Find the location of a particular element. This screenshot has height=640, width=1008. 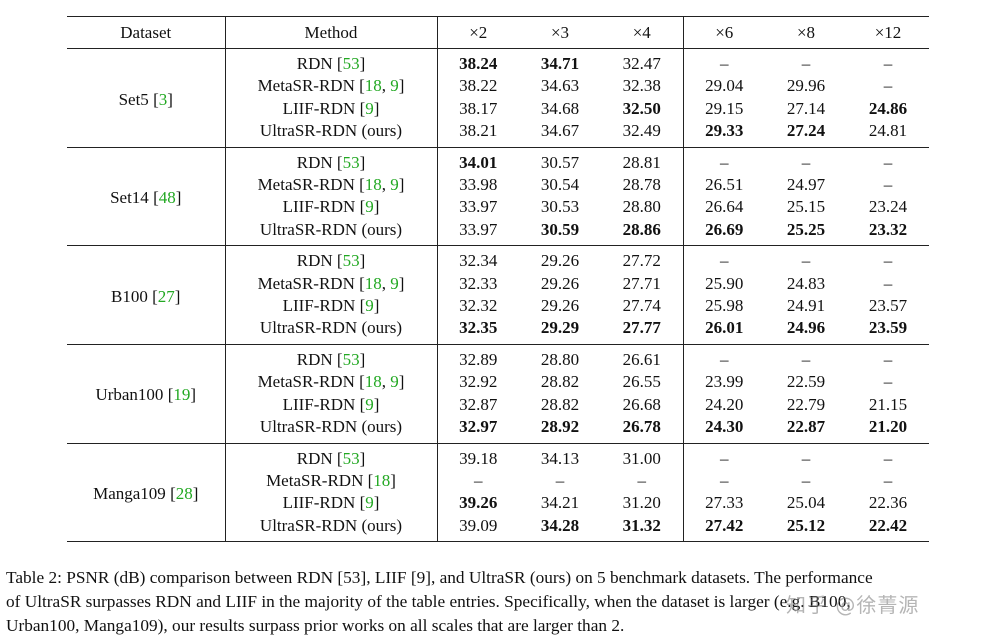

psnr-value-cell: 21.15 is located at coordinates (888, 404).